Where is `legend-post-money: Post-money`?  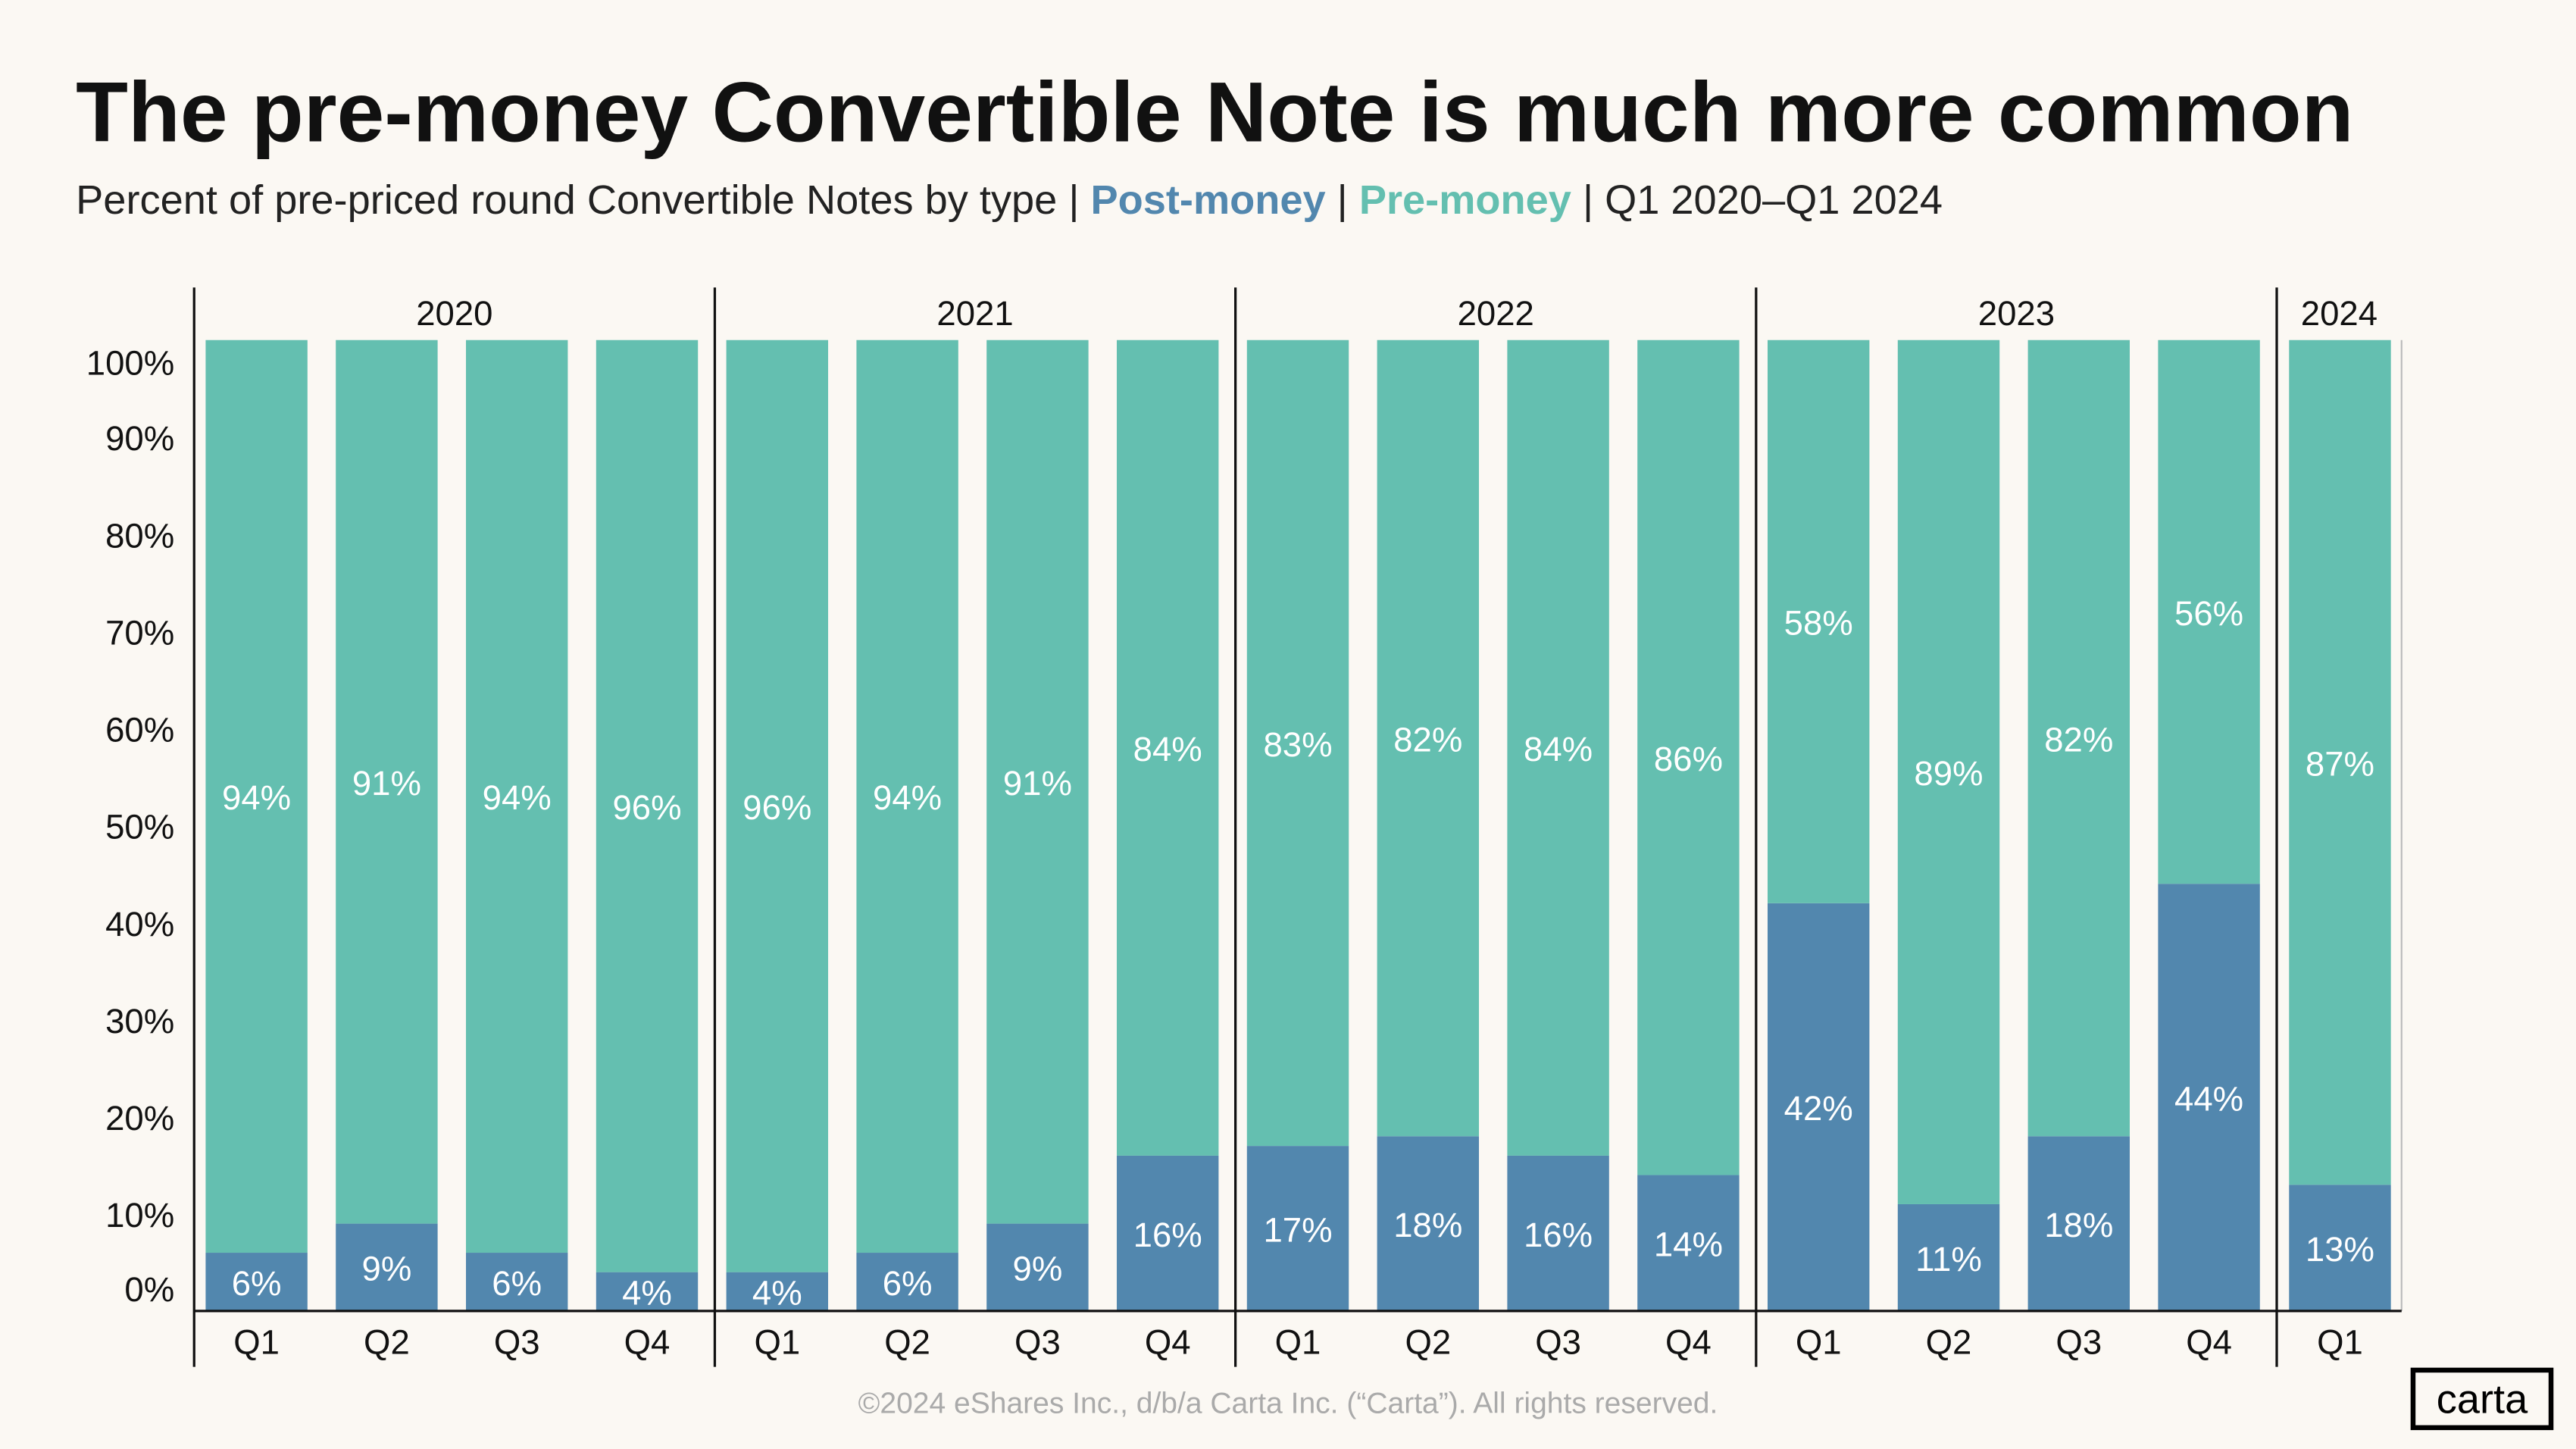
legend-post-money: Post-money is located at coordinates (1208, 200).